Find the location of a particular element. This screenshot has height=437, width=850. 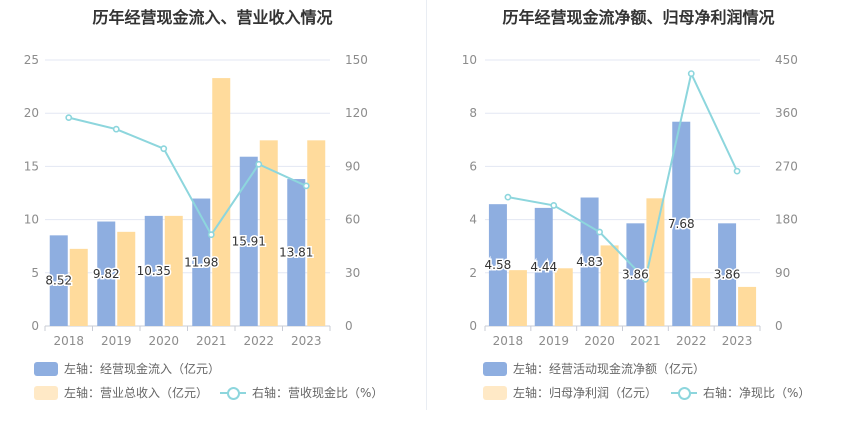

data-label: 9.82 is located at coordinates (106, 274).